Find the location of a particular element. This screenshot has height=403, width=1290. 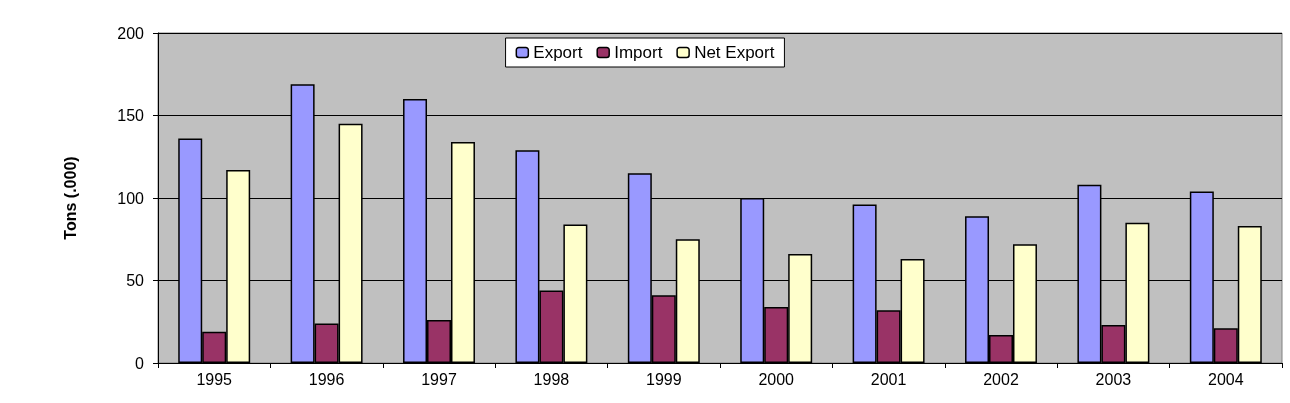

y-tick-label: 100 is located at coordinates (131, 198).